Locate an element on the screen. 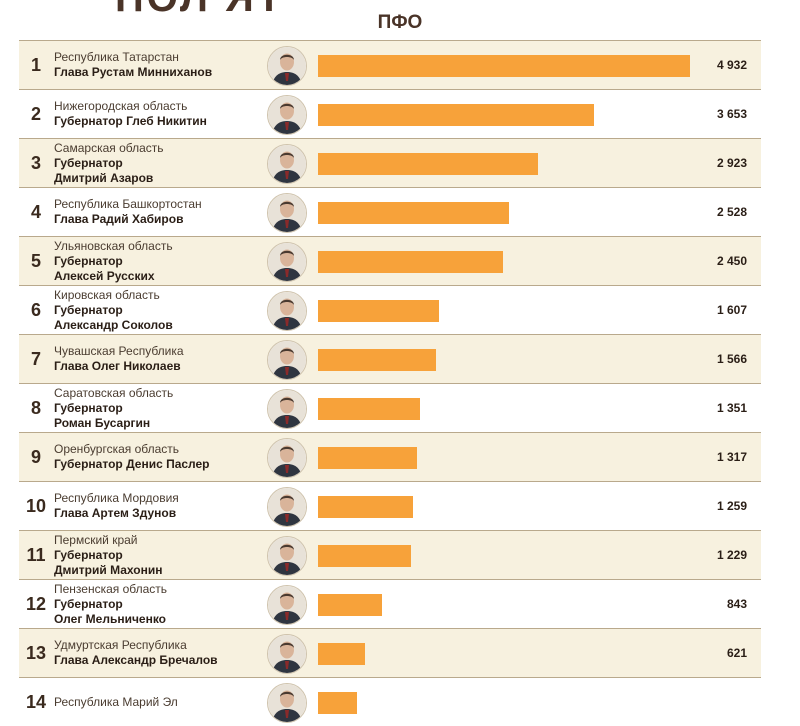  region-name: Удмуртская Республика is located at coordinates (120, 645).